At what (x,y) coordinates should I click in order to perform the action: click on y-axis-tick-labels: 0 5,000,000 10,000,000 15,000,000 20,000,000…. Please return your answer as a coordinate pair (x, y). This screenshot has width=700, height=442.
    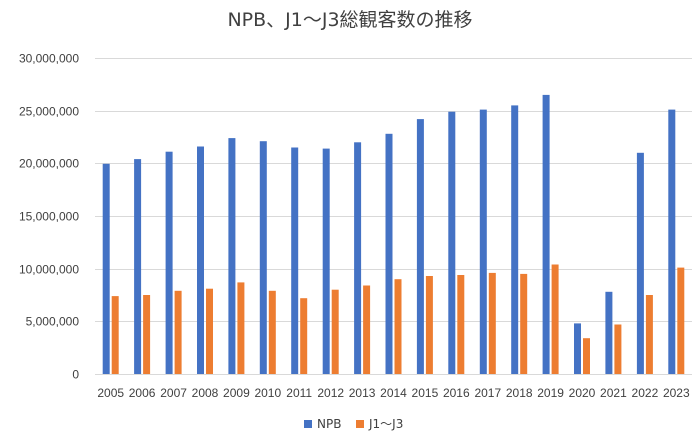
    Looking at the image, I should click on (49, 217).